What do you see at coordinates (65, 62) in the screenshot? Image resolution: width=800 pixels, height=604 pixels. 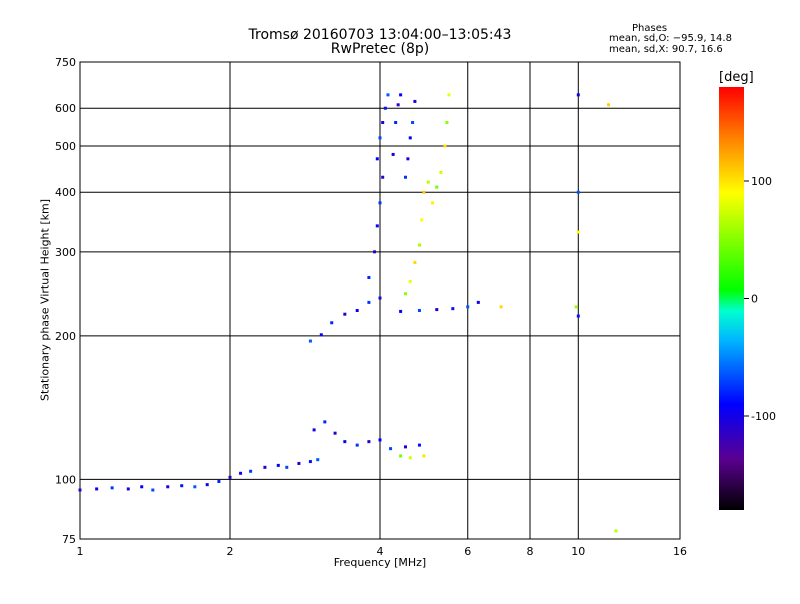 I see `y-tick-label: 750` at bounding box center [65, 62].